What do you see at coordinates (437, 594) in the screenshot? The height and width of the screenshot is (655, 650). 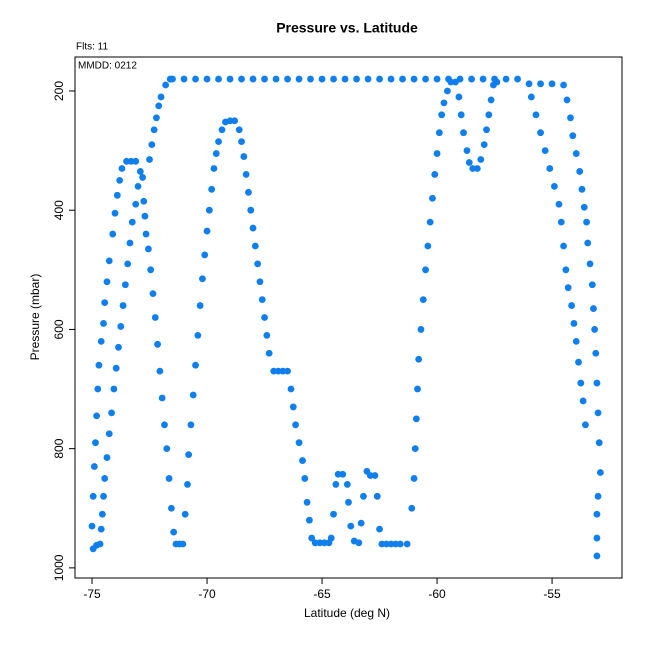 I see `x-tick-label: -60` at bounding box center [437, 594].